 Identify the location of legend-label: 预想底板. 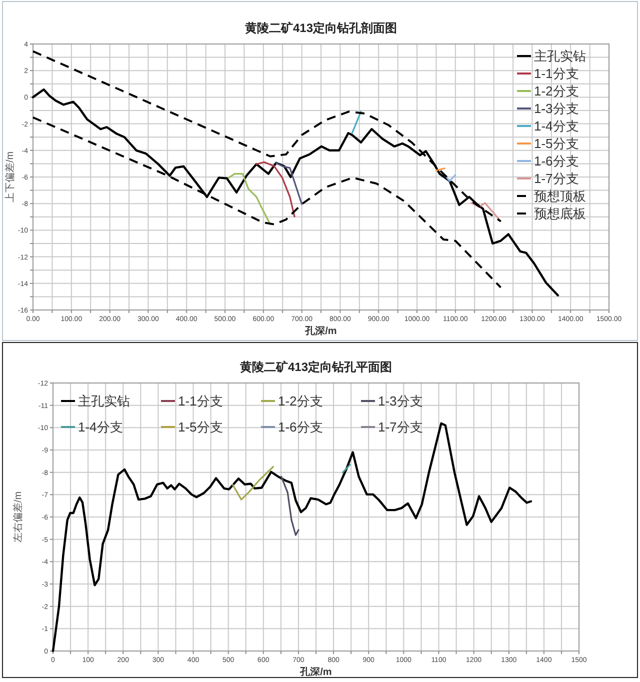
(560, 213).